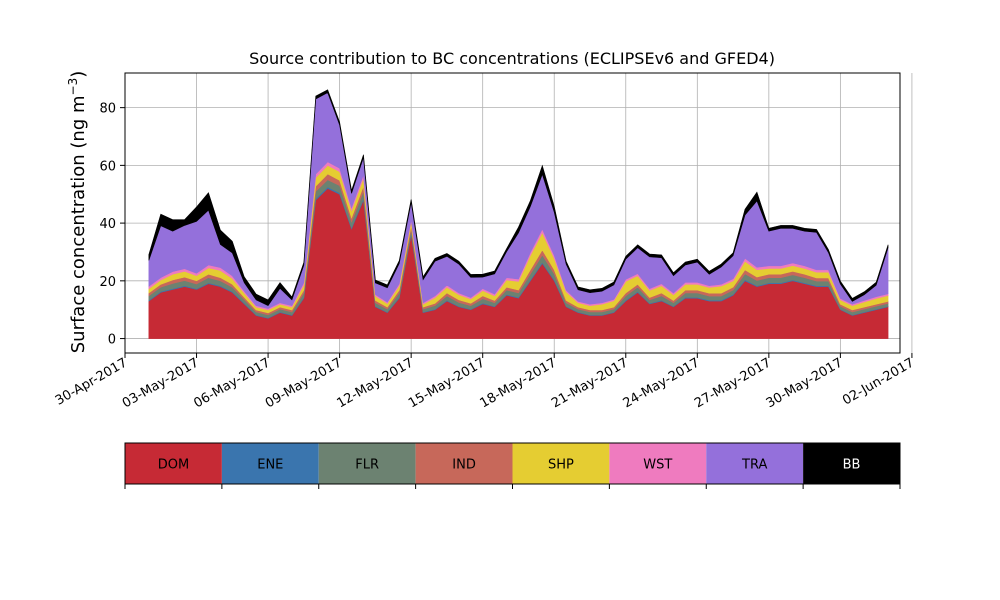 Image resolution: width=1000 pixels, height=600 pixels. I want to click on legend-label-wst: WST, so click(657, 465).